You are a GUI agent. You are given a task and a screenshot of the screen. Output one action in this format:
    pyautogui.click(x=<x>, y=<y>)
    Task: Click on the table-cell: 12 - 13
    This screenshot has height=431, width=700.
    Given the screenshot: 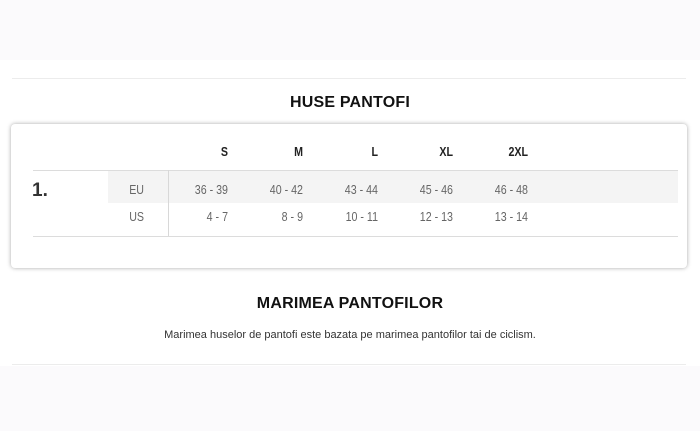 What is the action you would take?
    pyautogui.click(x=436, y=216)
    